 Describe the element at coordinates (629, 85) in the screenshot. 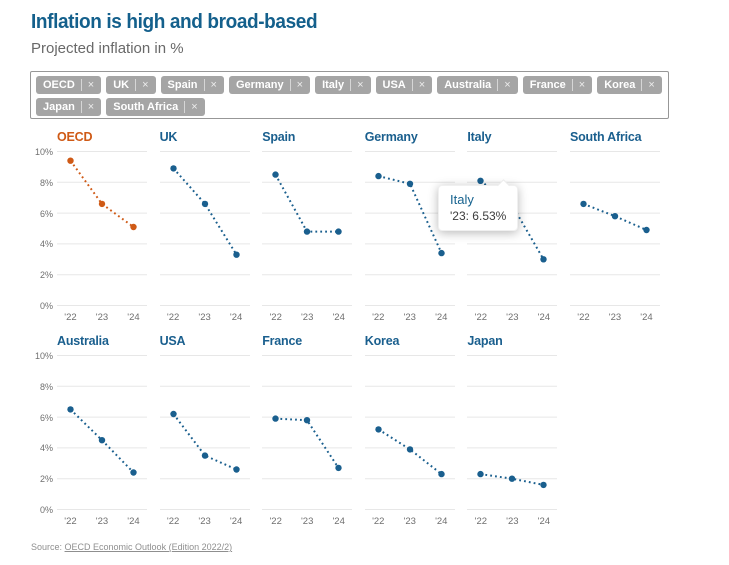

I see `filter-tag-korea: Korea ×` at that location.